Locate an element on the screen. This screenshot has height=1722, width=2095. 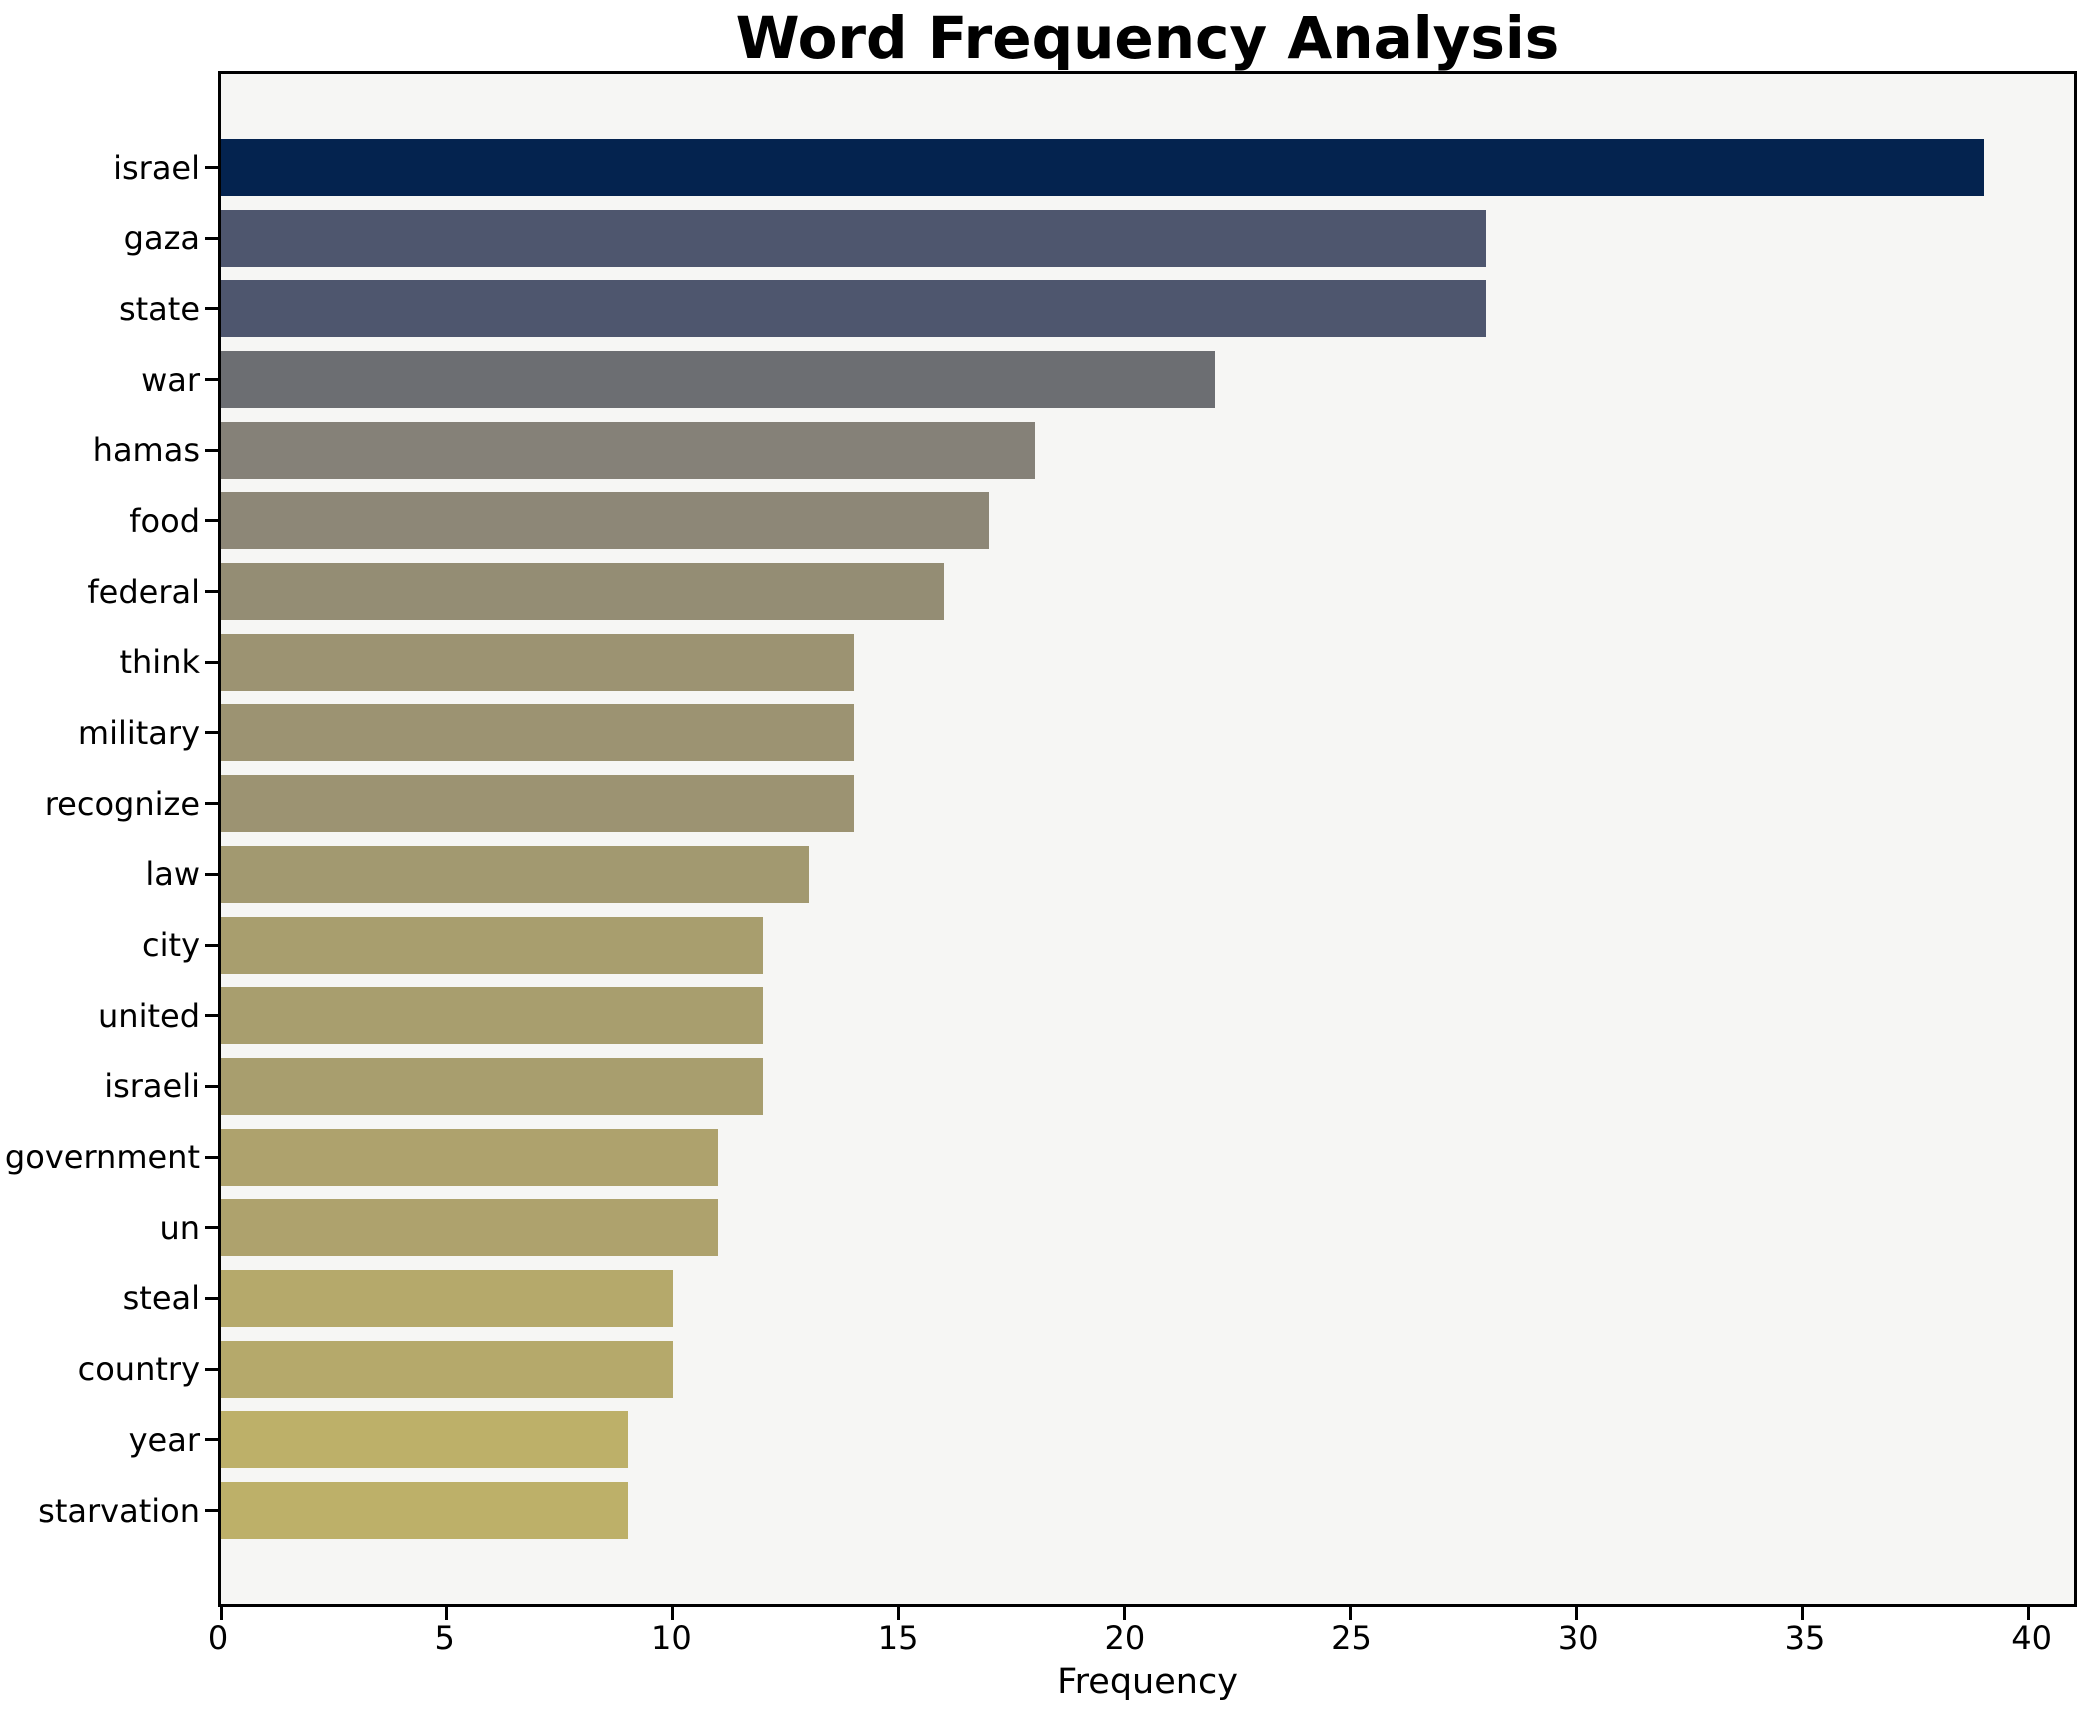
bar-law is located at coordinates (515, 874).